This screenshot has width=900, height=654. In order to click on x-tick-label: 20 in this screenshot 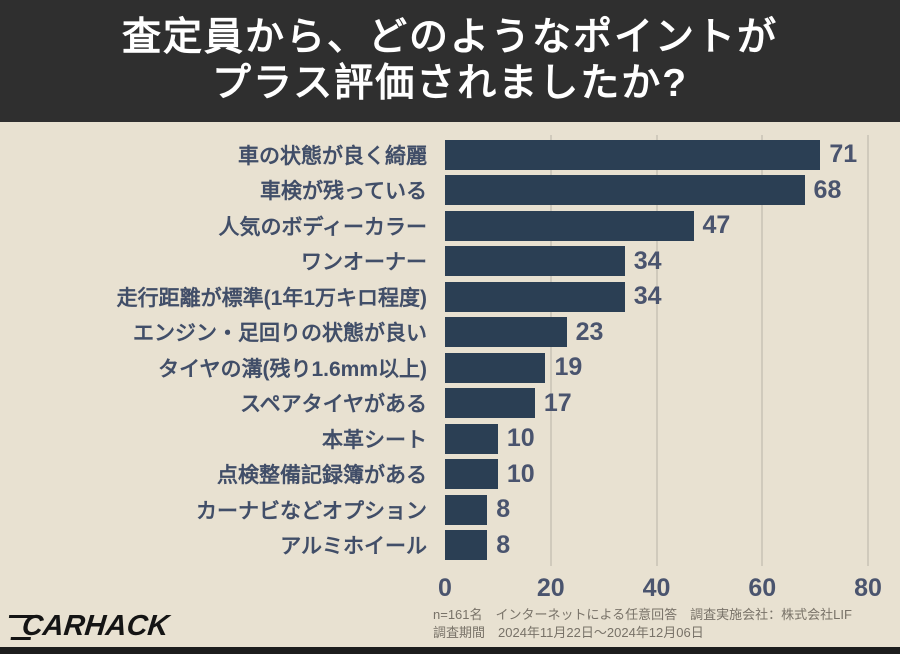, I will do `click(550, 588)`.